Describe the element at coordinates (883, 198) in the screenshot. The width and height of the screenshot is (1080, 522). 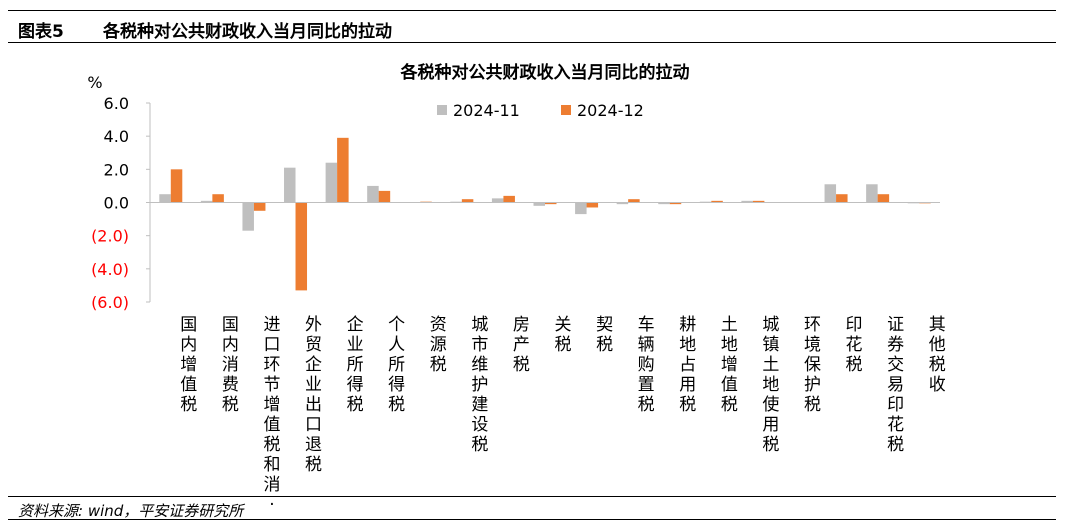
I see `bar-2024-12-证券交易印花税` at that location.